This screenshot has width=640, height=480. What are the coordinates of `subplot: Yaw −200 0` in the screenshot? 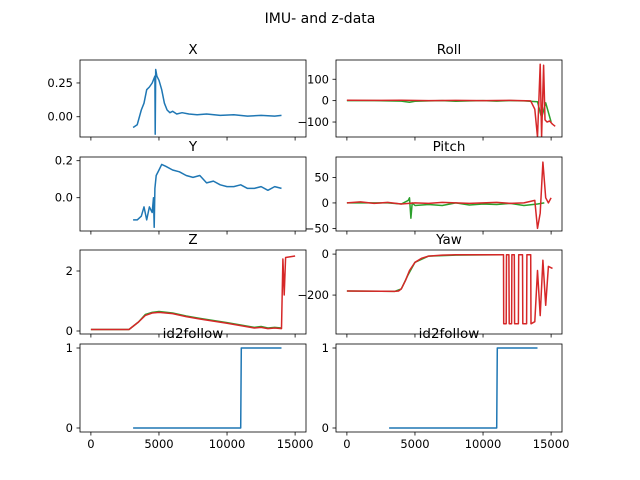 It's located at (430, 285).